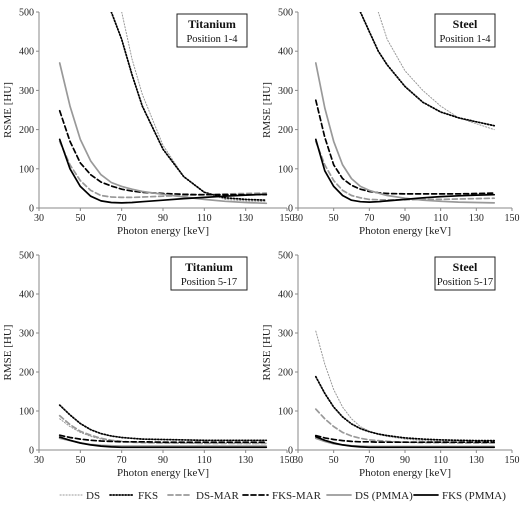 The image size is (520, 508). Describe the element at coordinates (384, 496) in the screenshot. I see `legend-label: DS (PMMA)` at that location.